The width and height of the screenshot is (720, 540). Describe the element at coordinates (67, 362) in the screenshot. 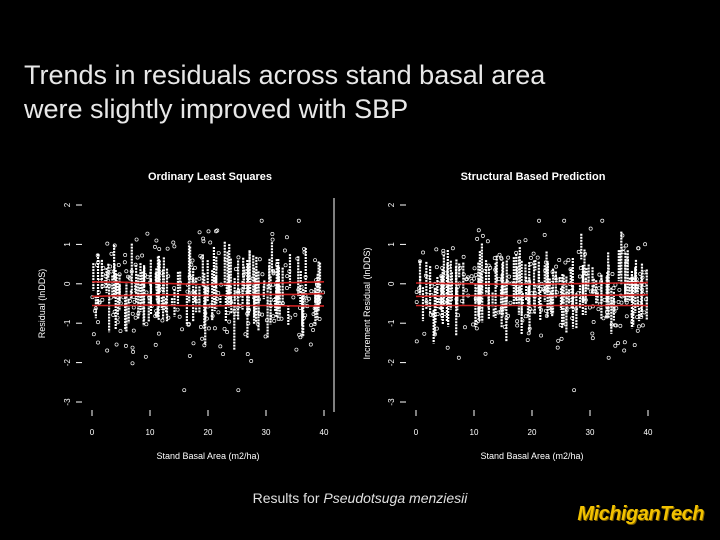

I see `y-tick-label: -2` at that location.